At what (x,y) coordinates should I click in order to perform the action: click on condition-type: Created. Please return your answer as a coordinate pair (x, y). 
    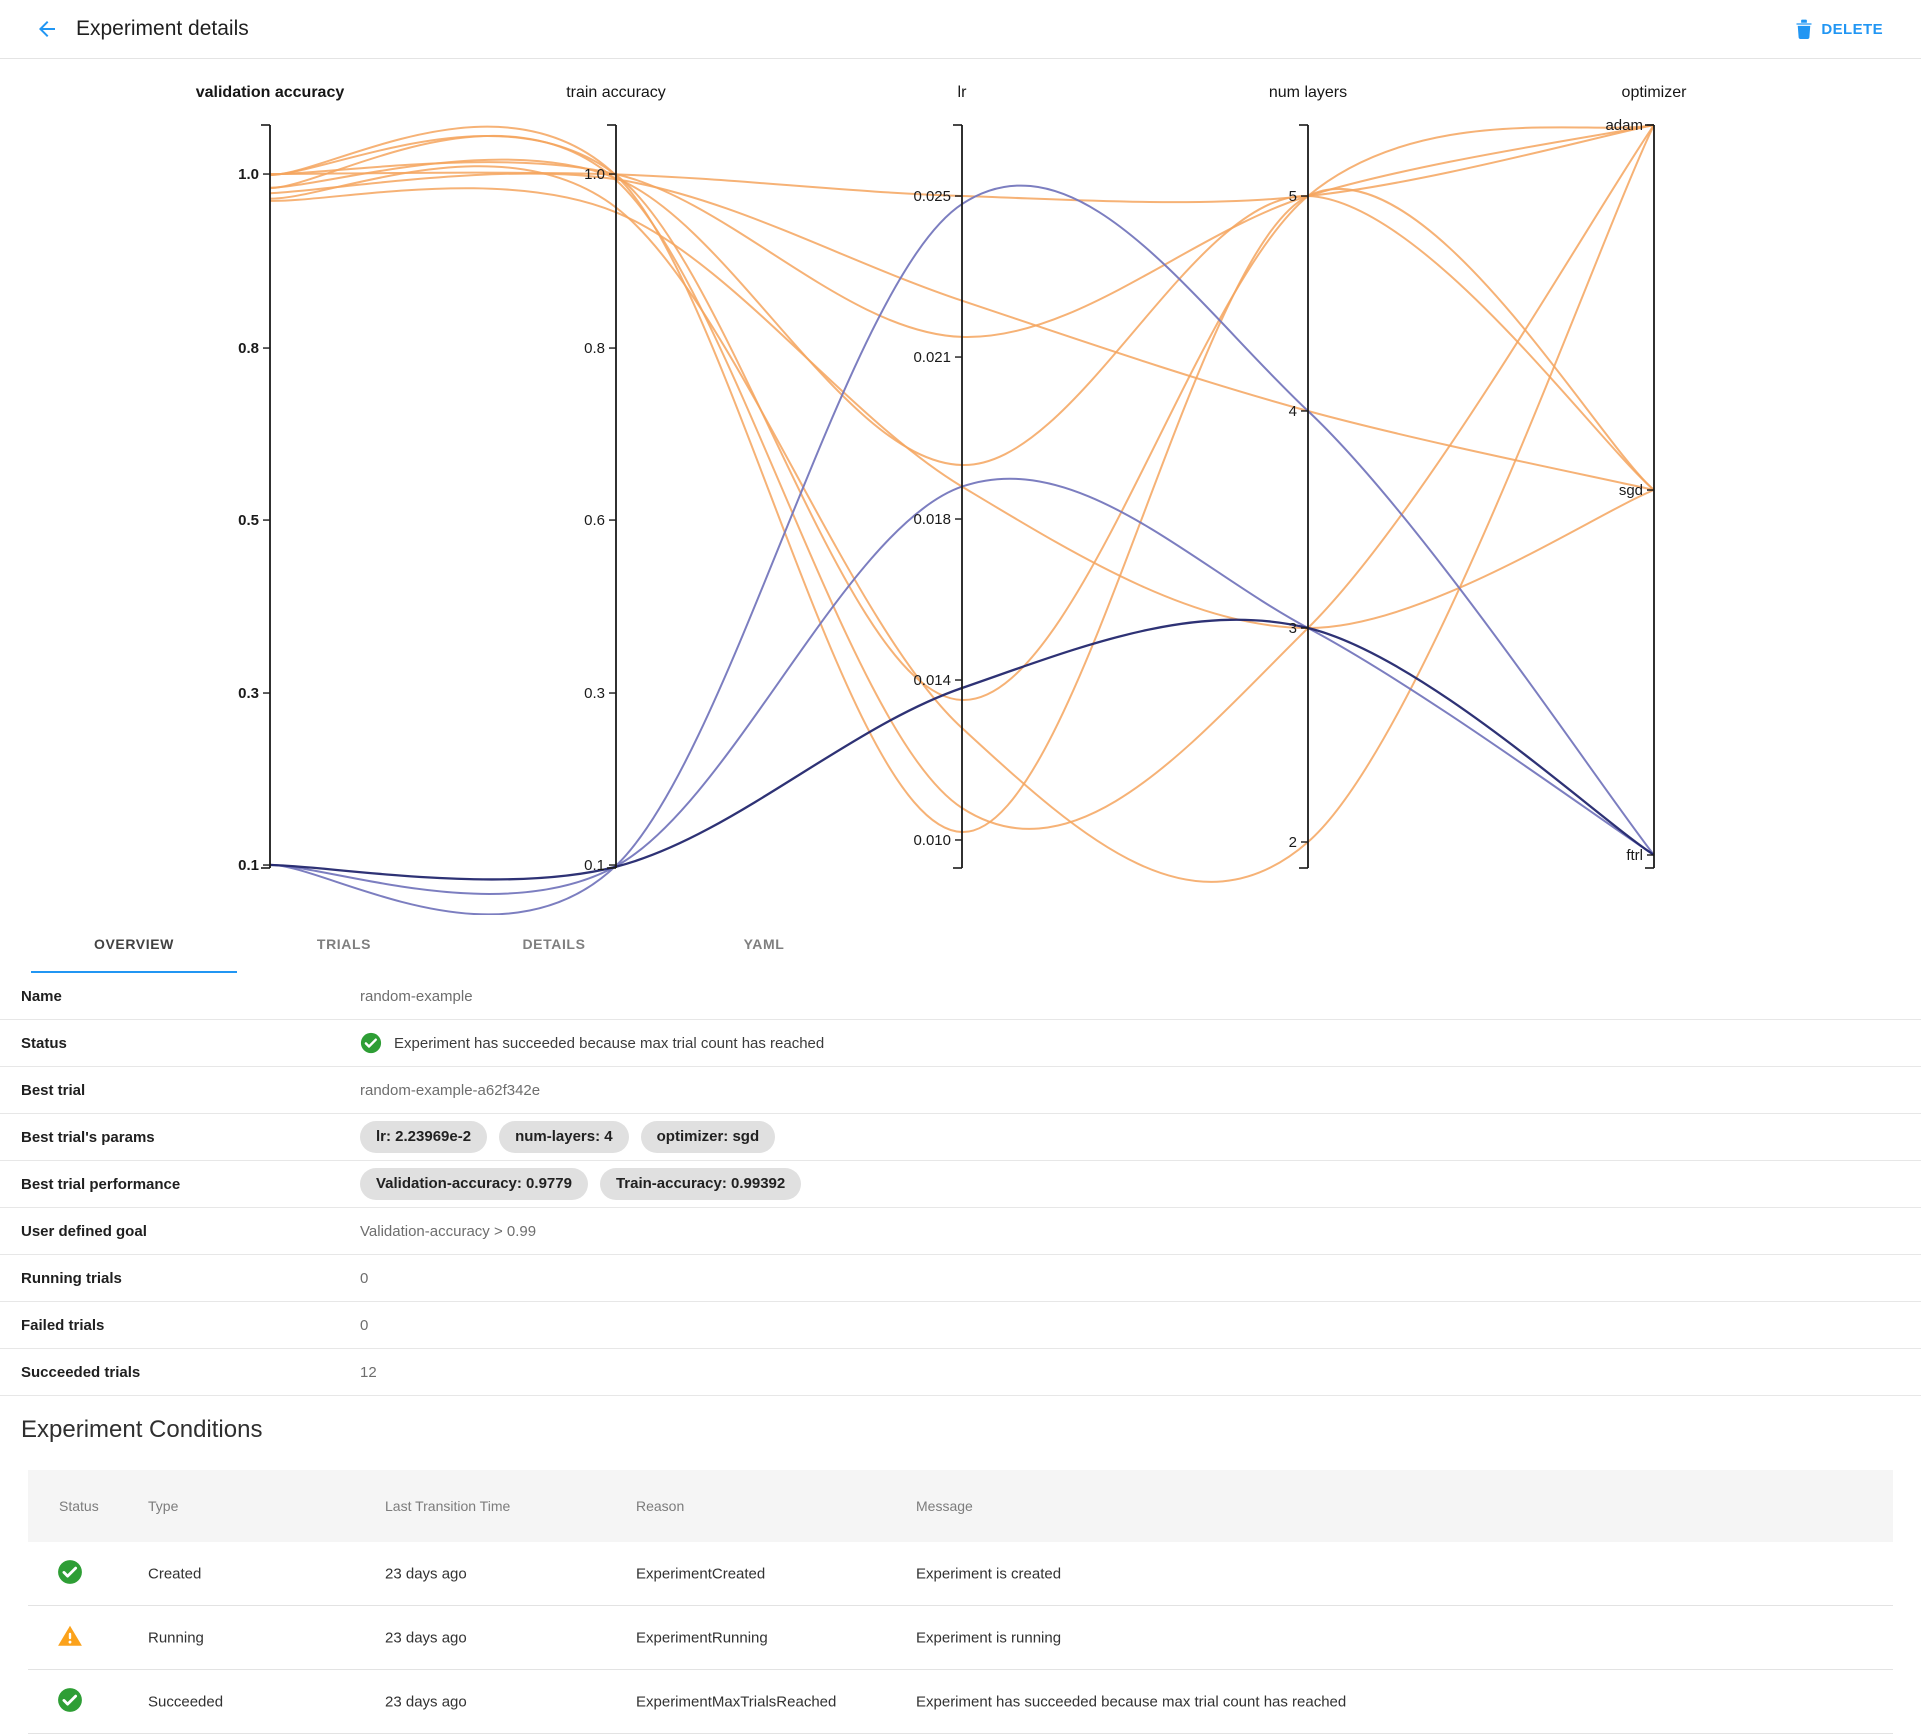
    Looking at the image, I should click on (175, 1573).